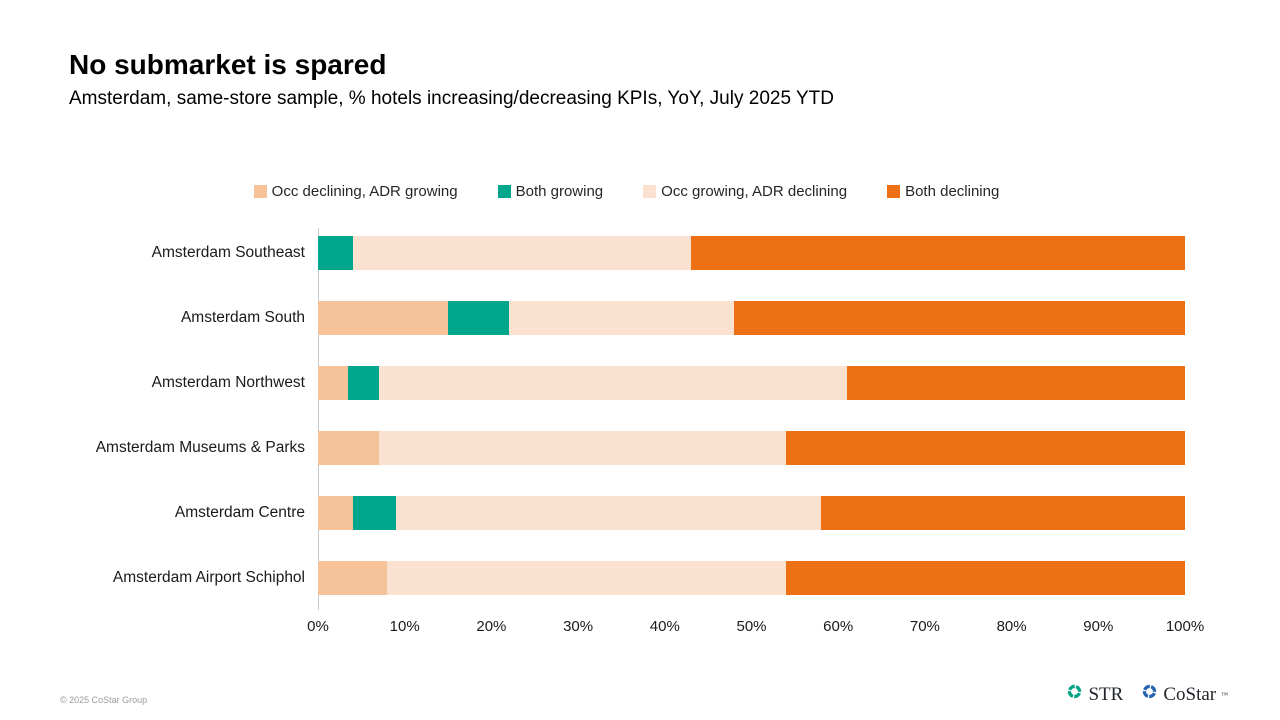  I want to click on costar-pinwheel-icon, so click(1149, 694).